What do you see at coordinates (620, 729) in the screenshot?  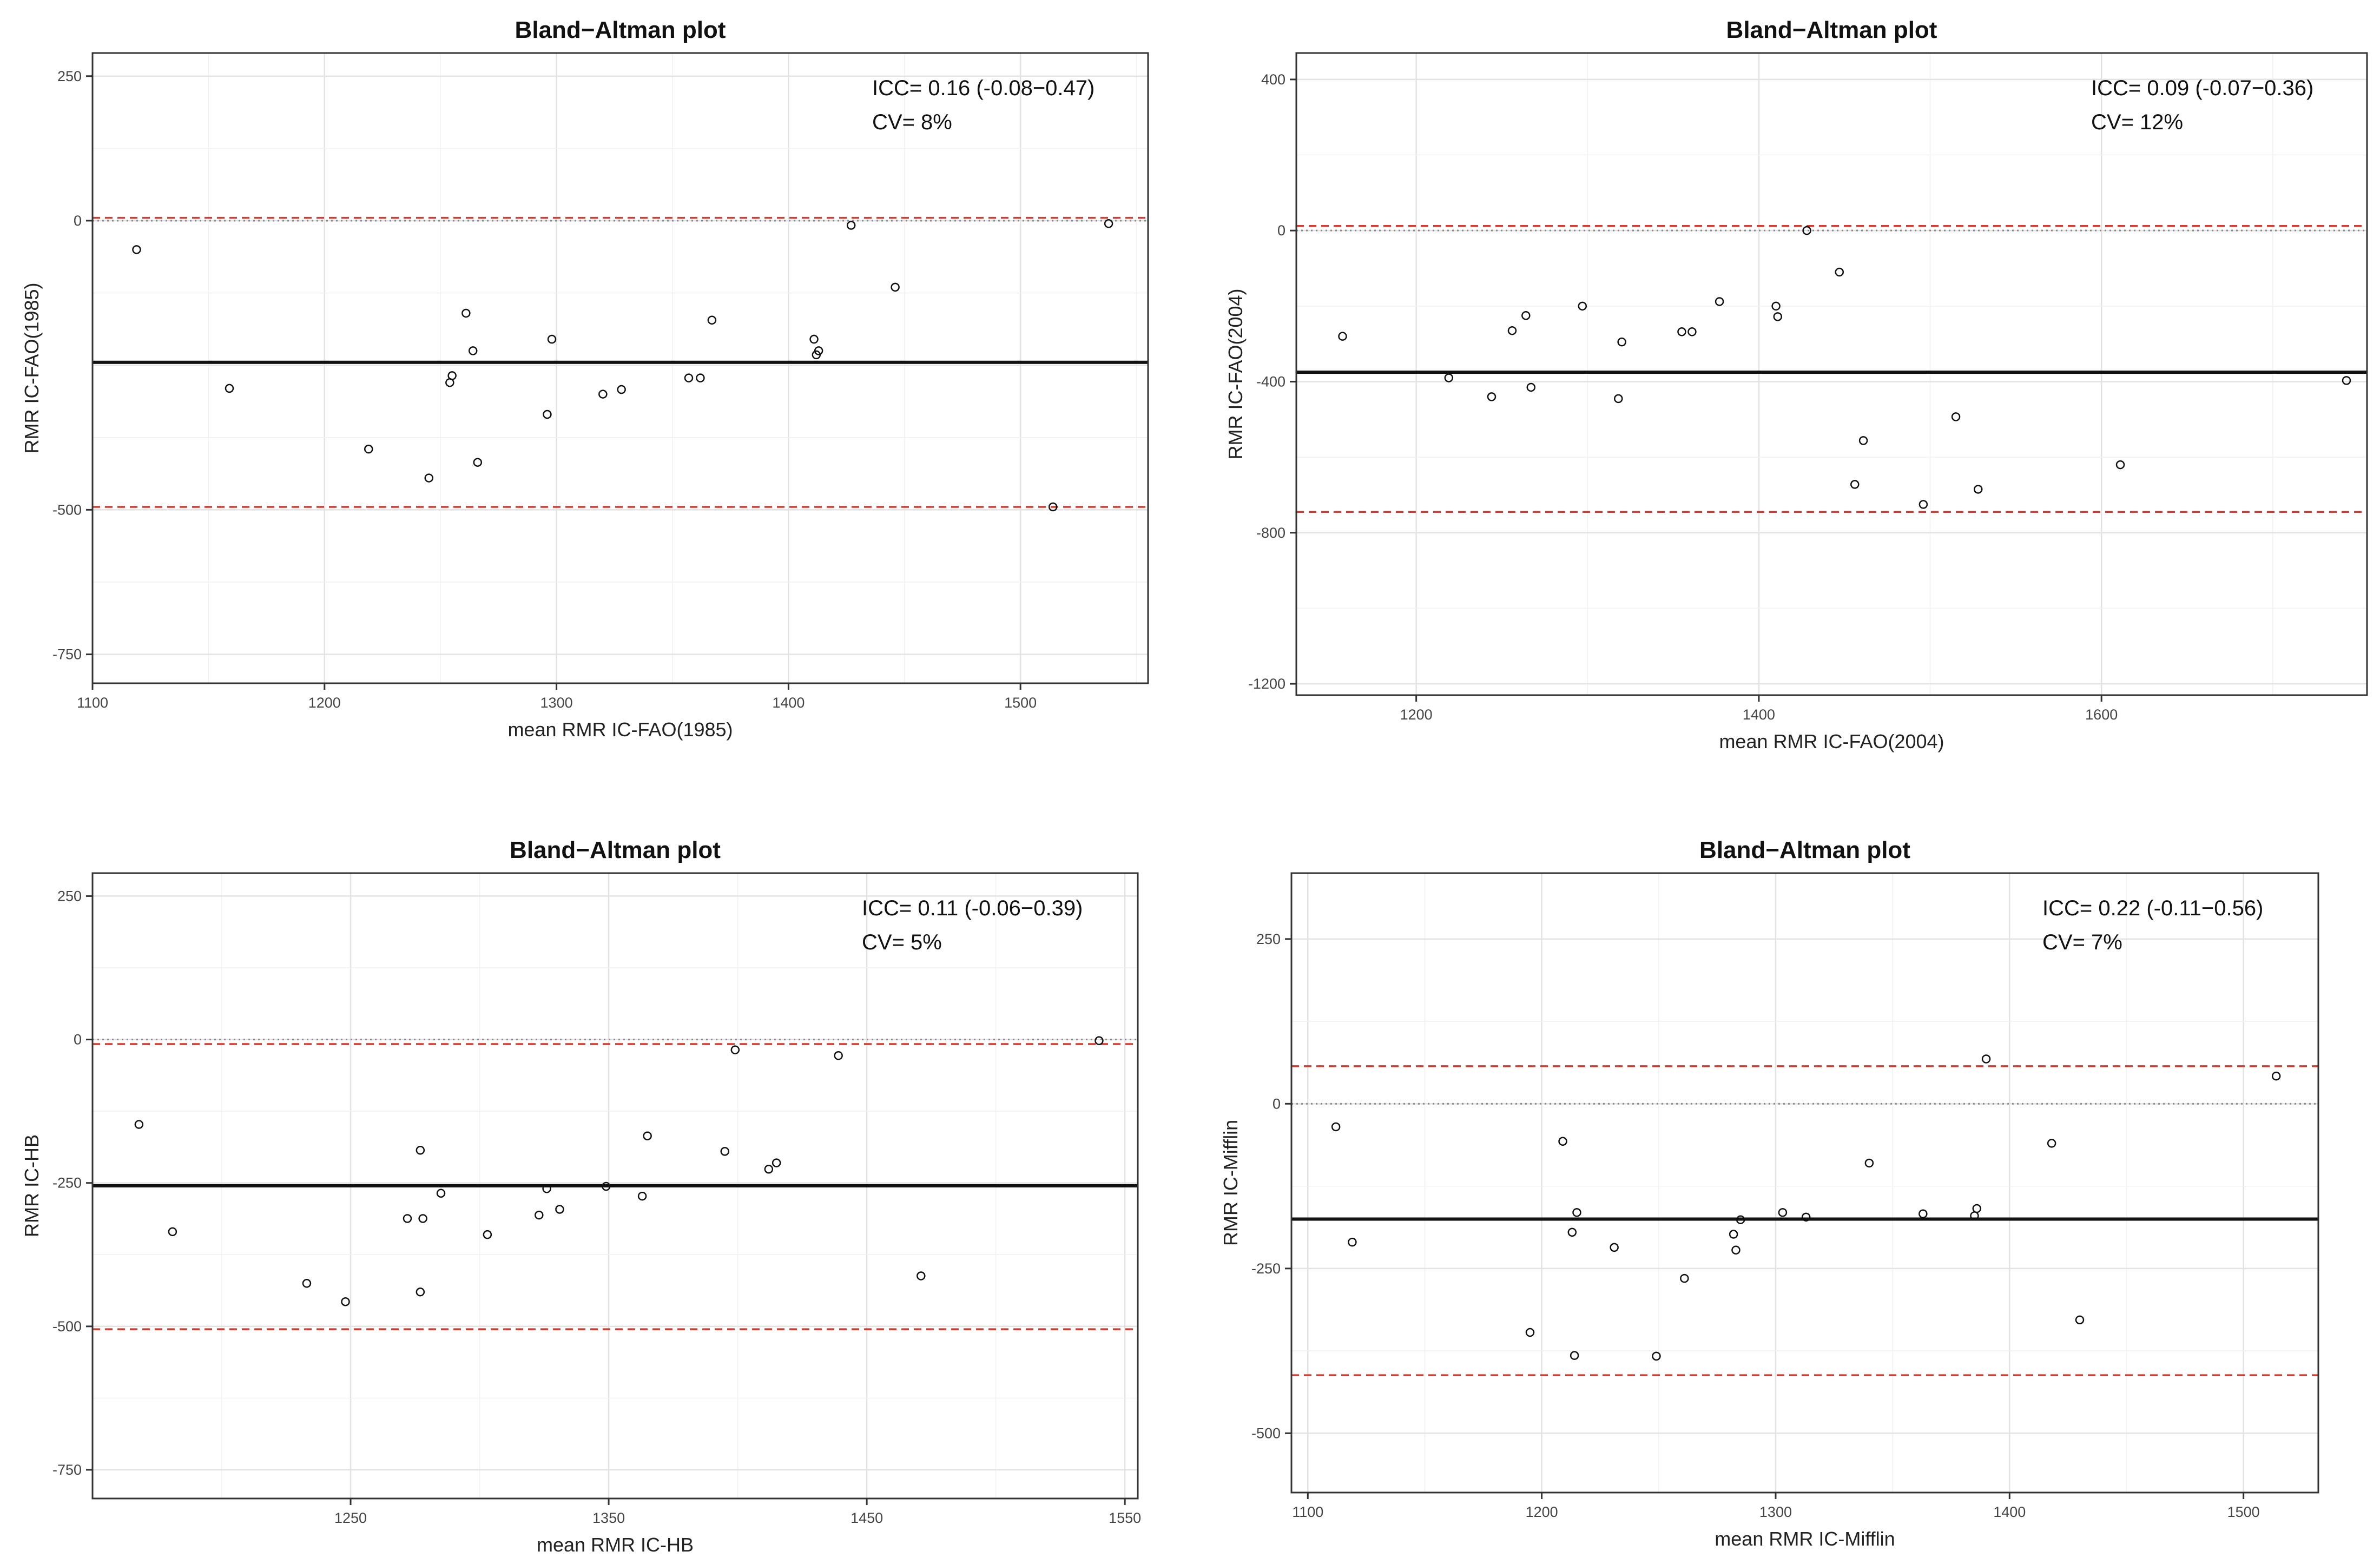 I see `x-axis-label: mean RMR IC-FAO(1985)` at bounding box center [620, 729].